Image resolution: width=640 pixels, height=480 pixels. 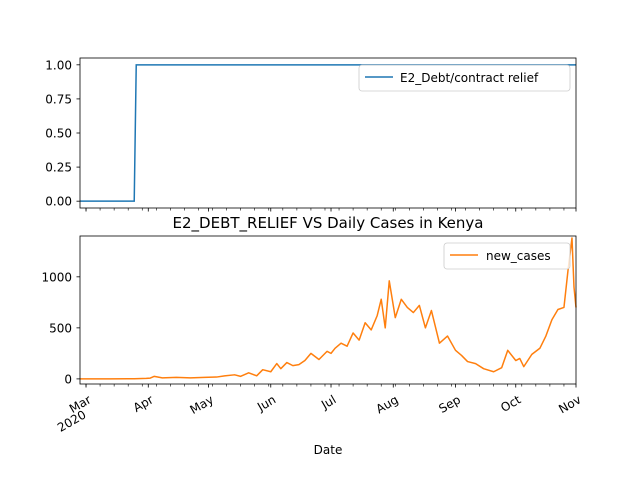 I want to click on top-x-ticks, so click(x=331, y=210).